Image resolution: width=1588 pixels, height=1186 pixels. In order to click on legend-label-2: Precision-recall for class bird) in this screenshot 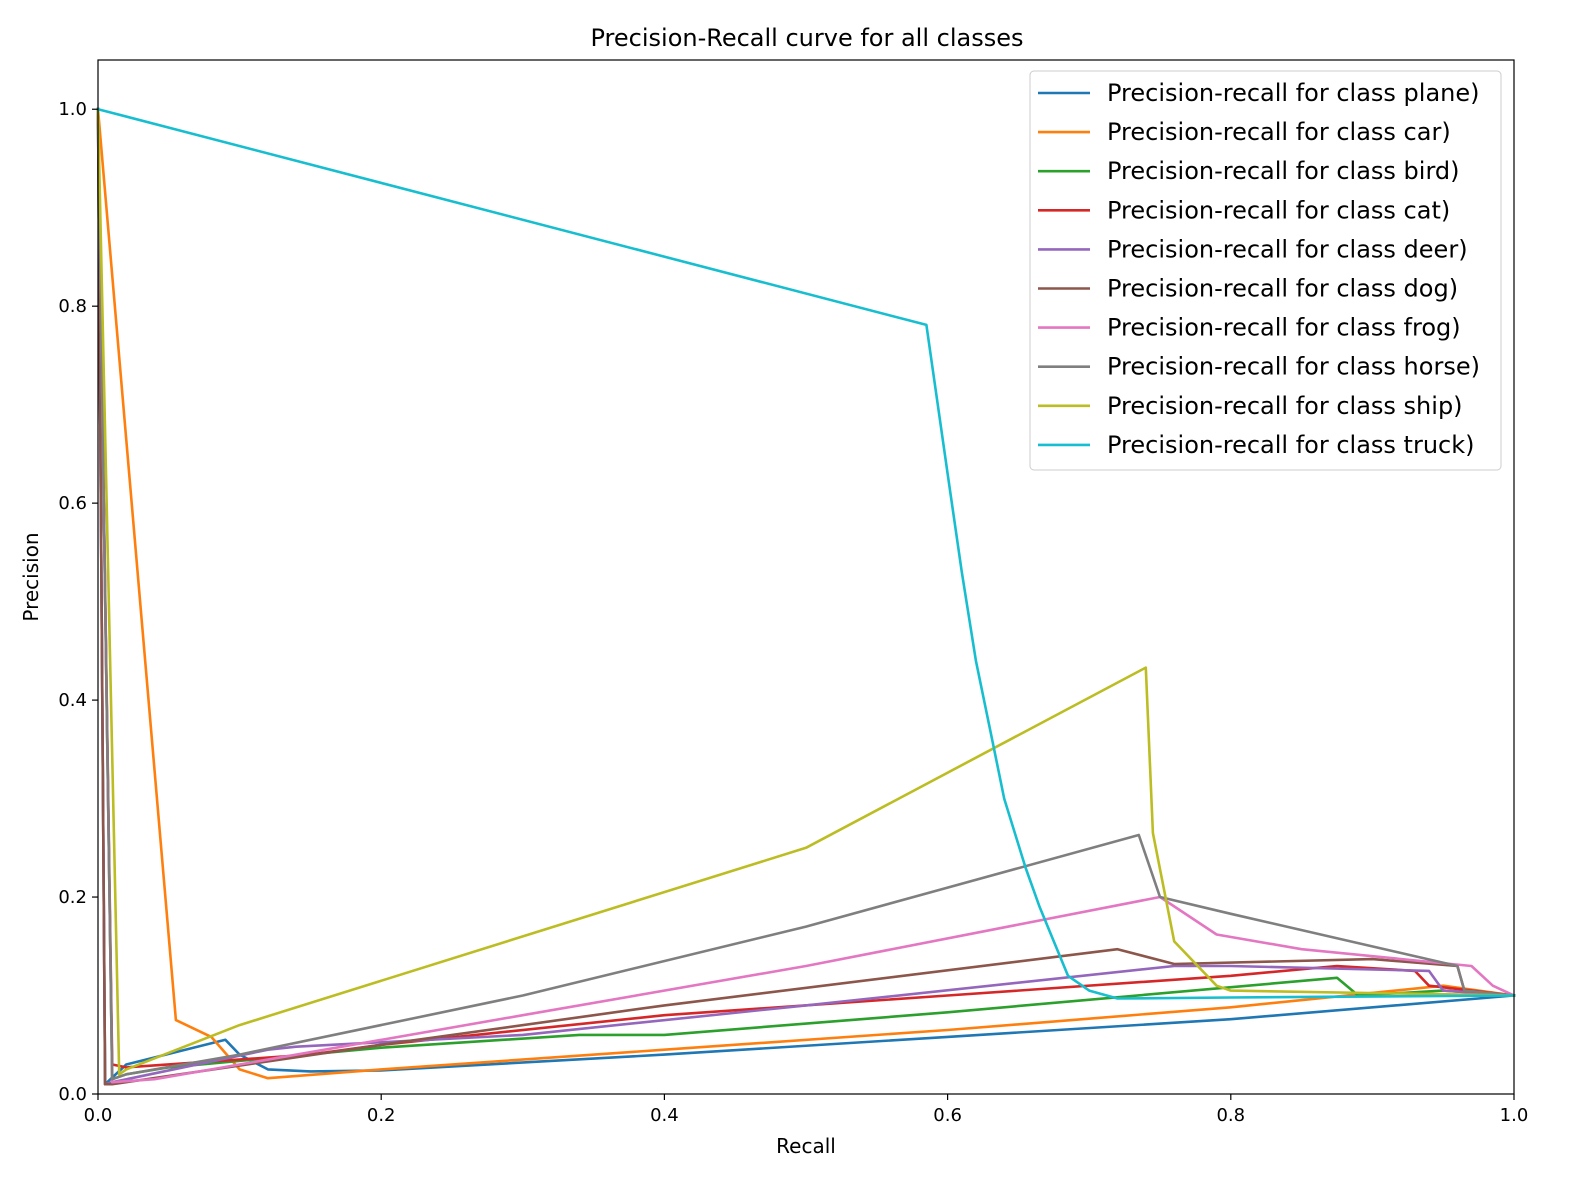, I will do `click(1283, 171)`.